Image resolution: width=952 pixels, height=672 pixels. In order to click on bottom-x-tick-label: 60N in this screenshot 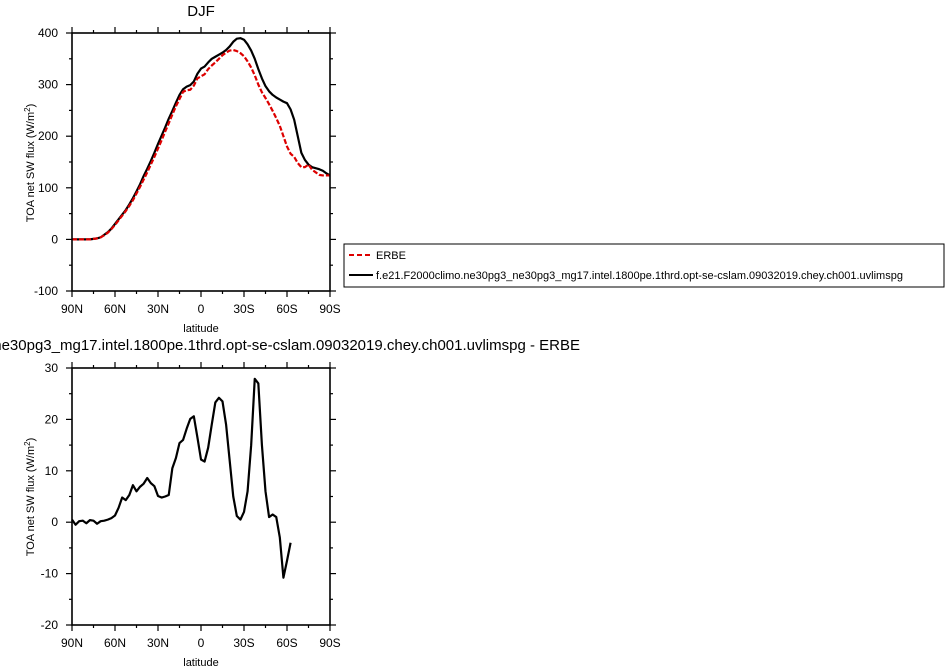, I will do `click(115, 643)`.